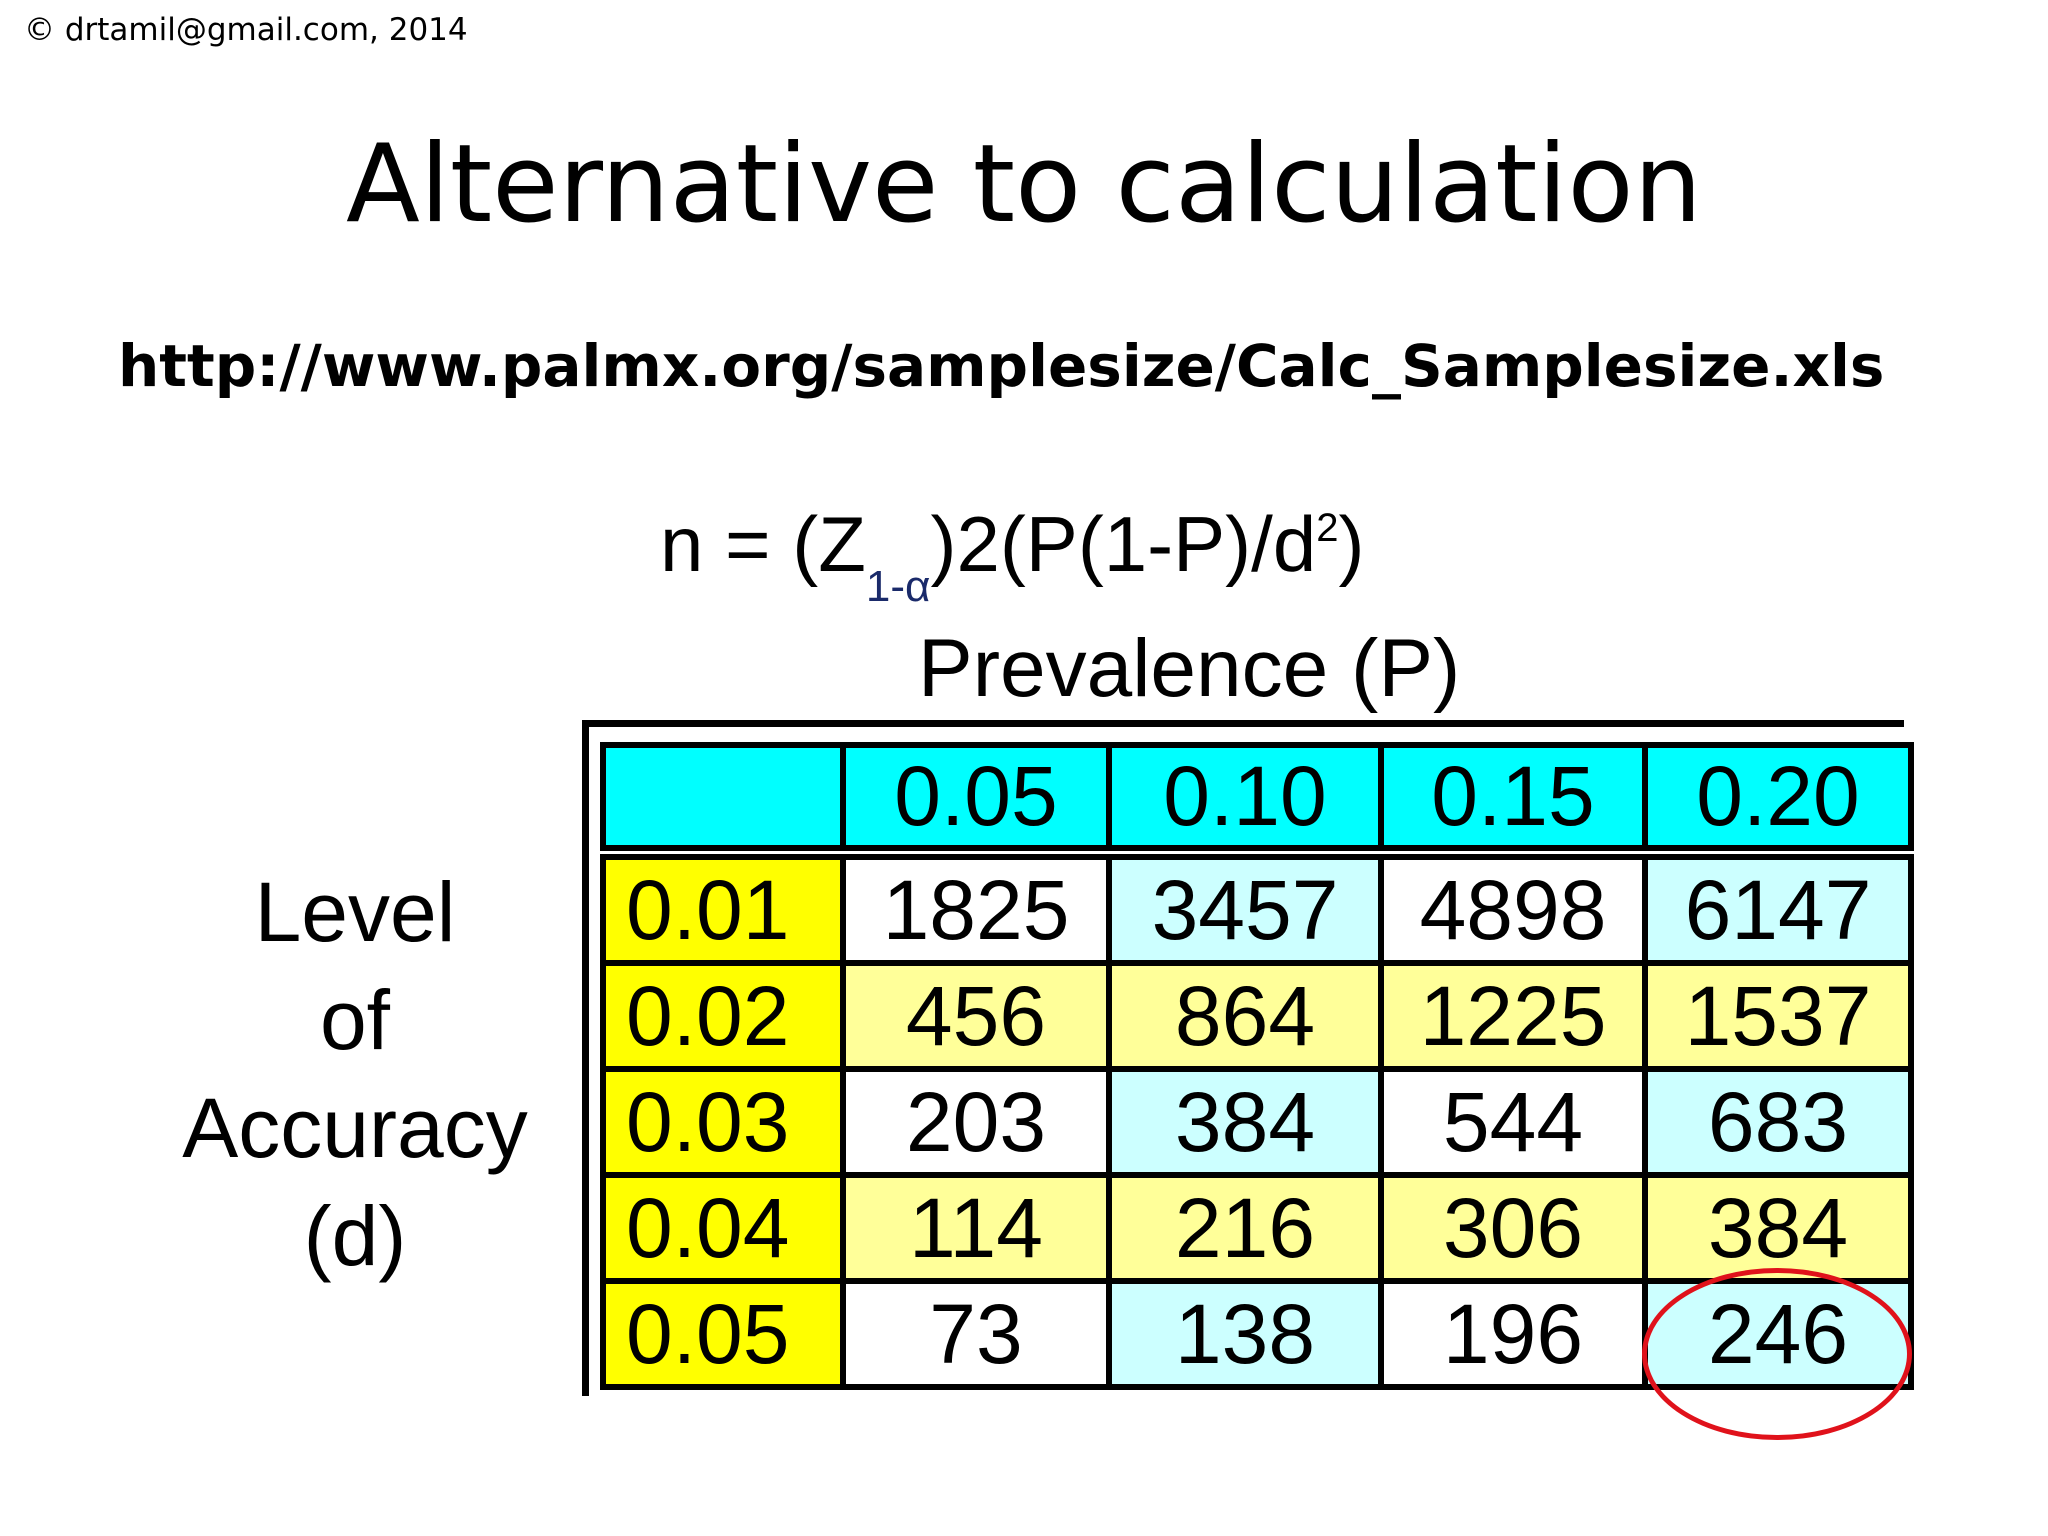  What do you see at coordinates (976, 796) in the screenshot?
I see `header-cell: 0.05` at bounding box center [976, 796].